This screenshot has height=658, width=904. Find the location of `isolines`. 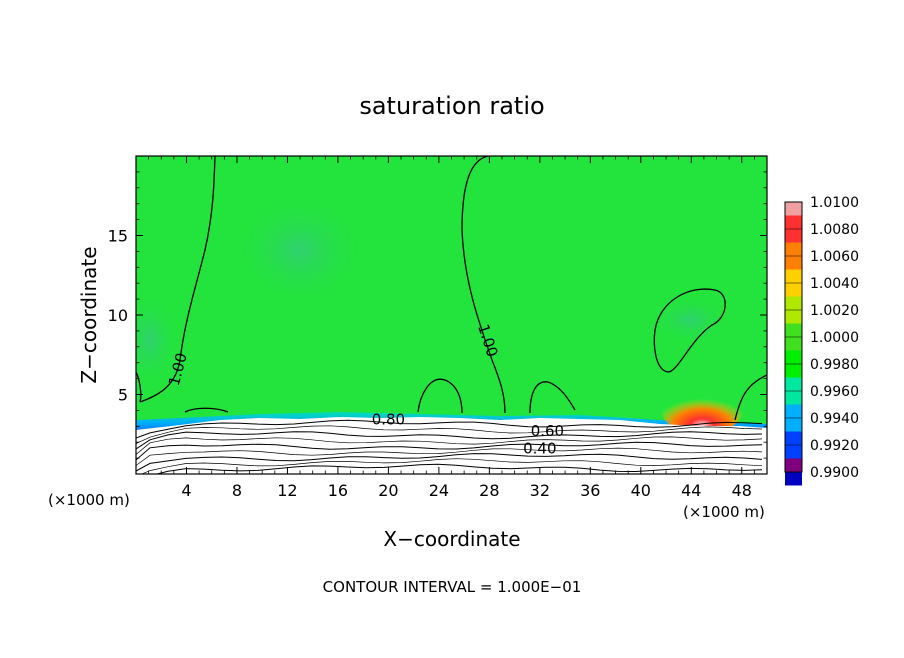

isolines is located at coordinates (449, 446).